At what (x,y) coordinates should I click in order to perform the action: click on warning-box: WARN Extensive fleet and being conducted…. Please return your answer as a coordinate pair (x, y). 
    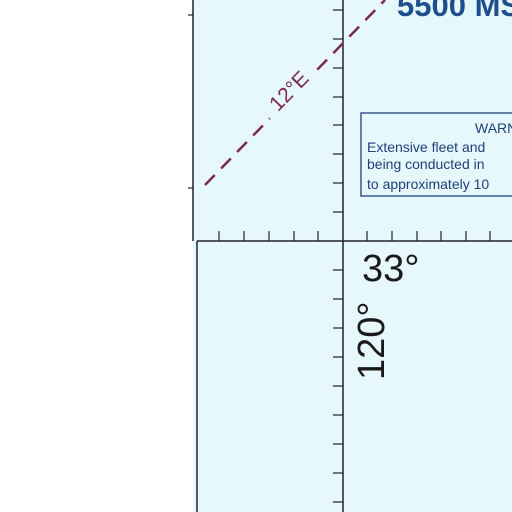
    Looking at the image, I should click on (436, 154).